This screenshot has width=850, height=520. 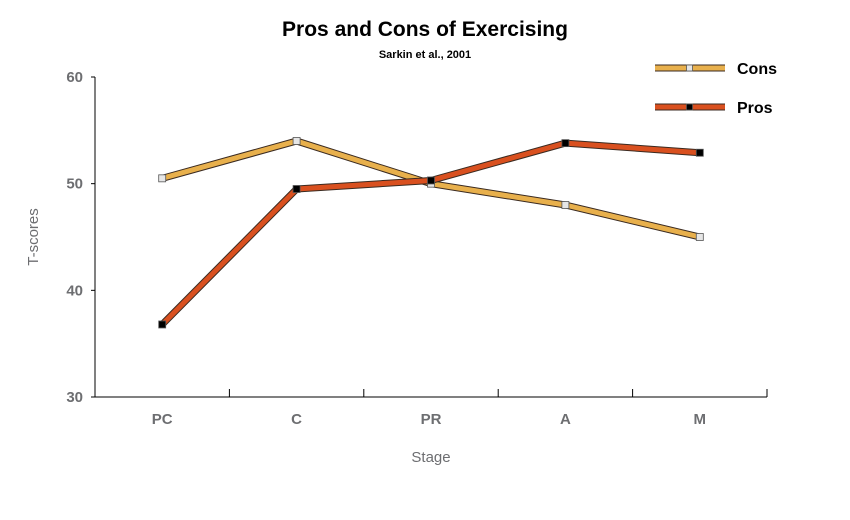 I want to click on chart-title: Pros and Cons of Exercising, so click(x=425, y=29).